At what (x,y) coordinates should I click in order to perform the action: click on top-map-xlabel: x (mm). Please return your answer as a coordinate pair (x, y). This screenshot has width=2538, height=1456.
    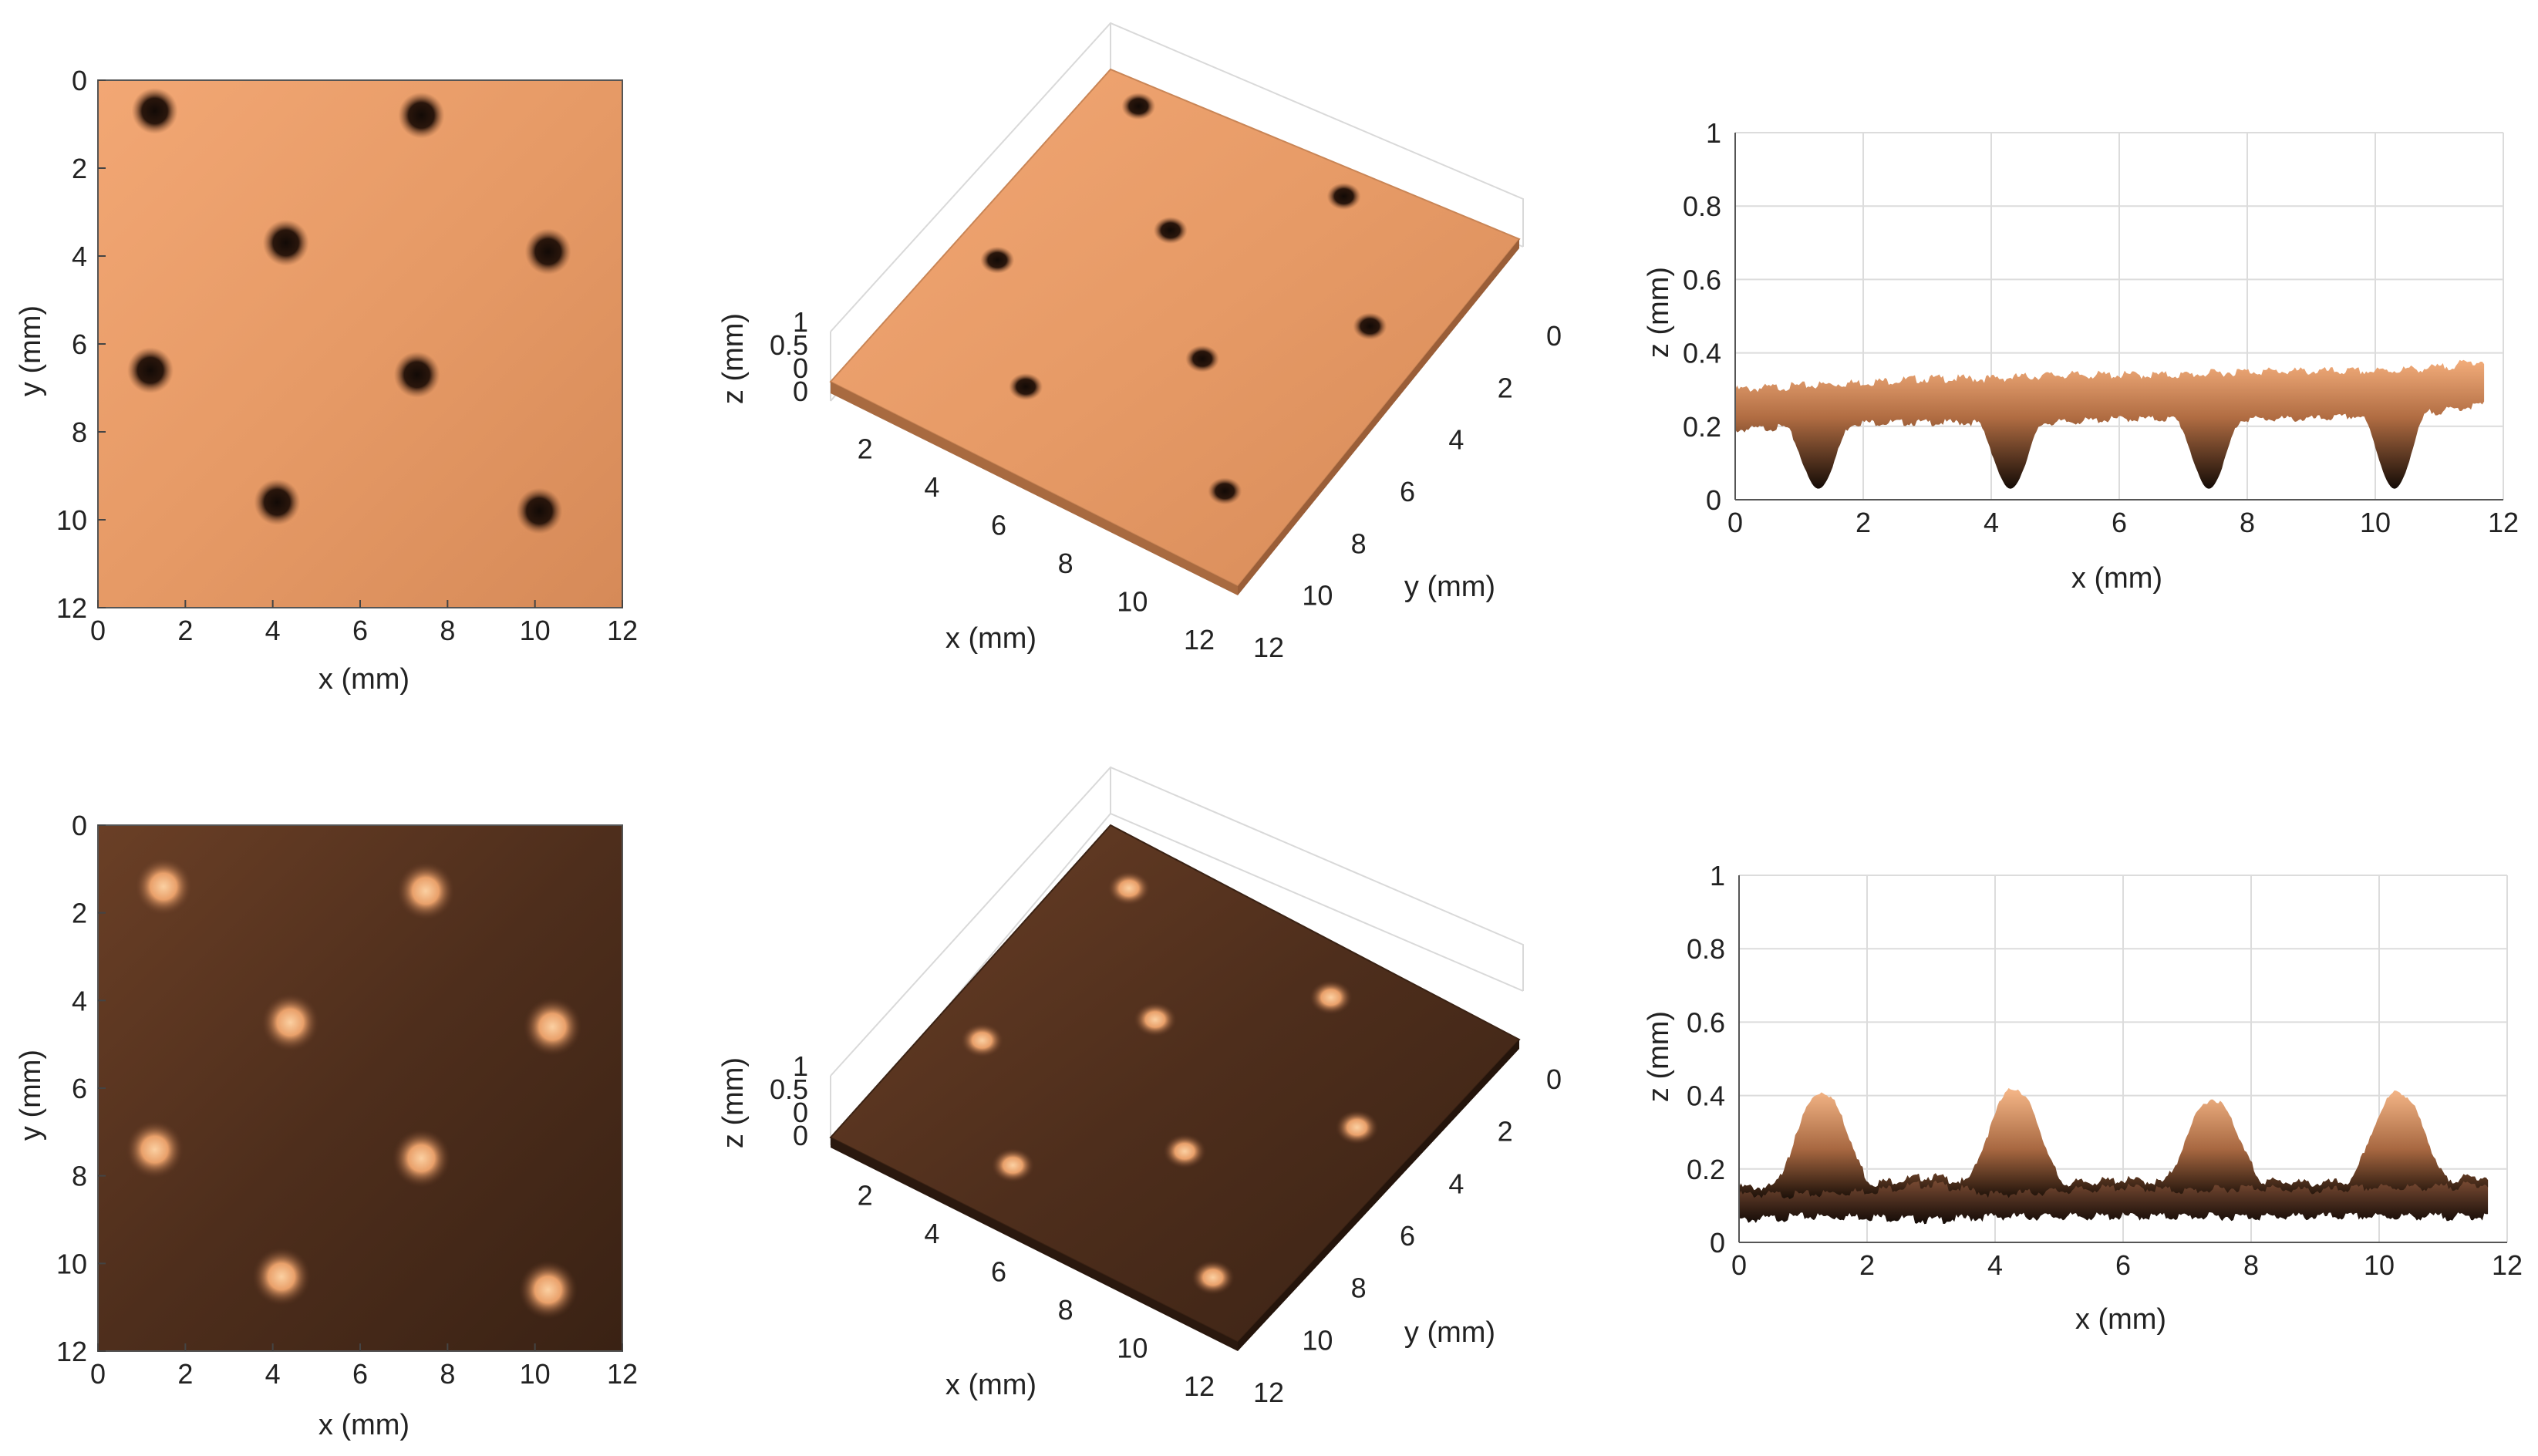
    Looking at the image, I should click on (364, 679).